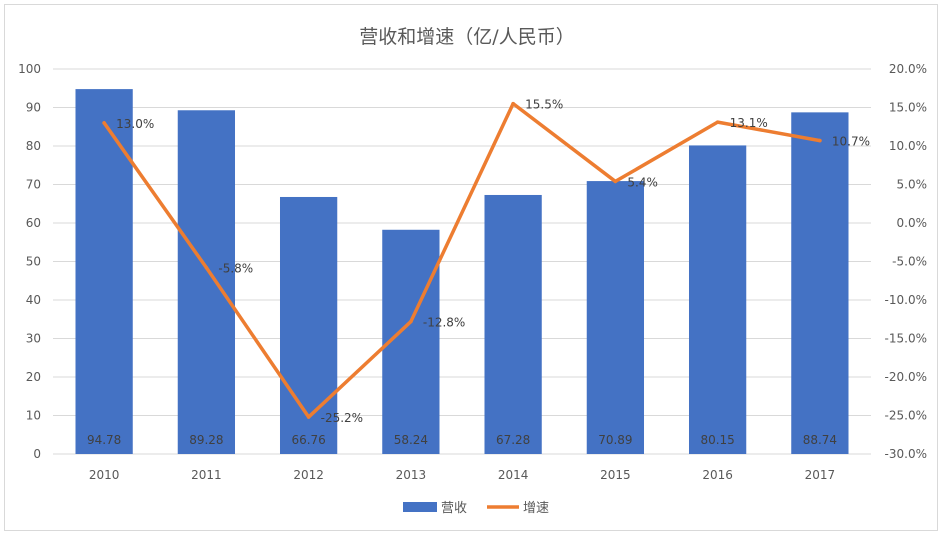  Describe the element at coordinates (454, 508) in the screenshot. I see `legend-label-bar: 营收` at that location.